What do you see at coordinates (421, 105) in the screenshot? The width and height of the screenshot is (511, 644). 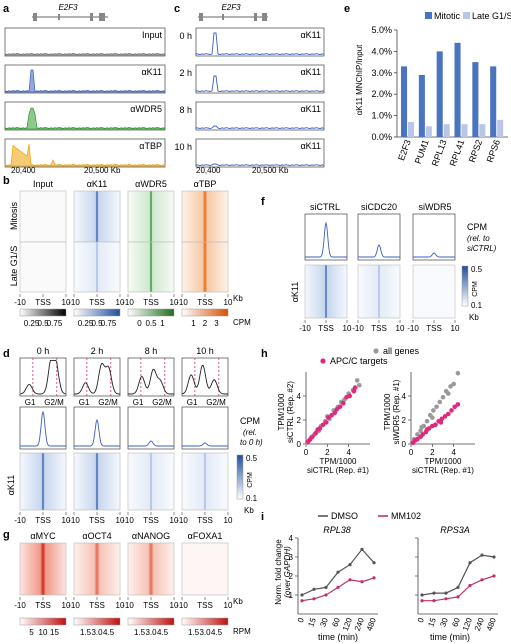 I see `bar-mitotic-PUM1` at bounding box center [421, 105].